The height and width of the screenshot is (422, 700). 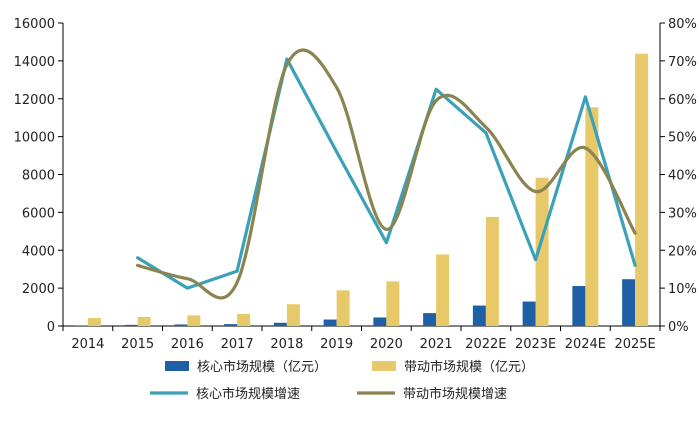 I want to click on left-tick-label: 10000, so click(x=34, y=138).